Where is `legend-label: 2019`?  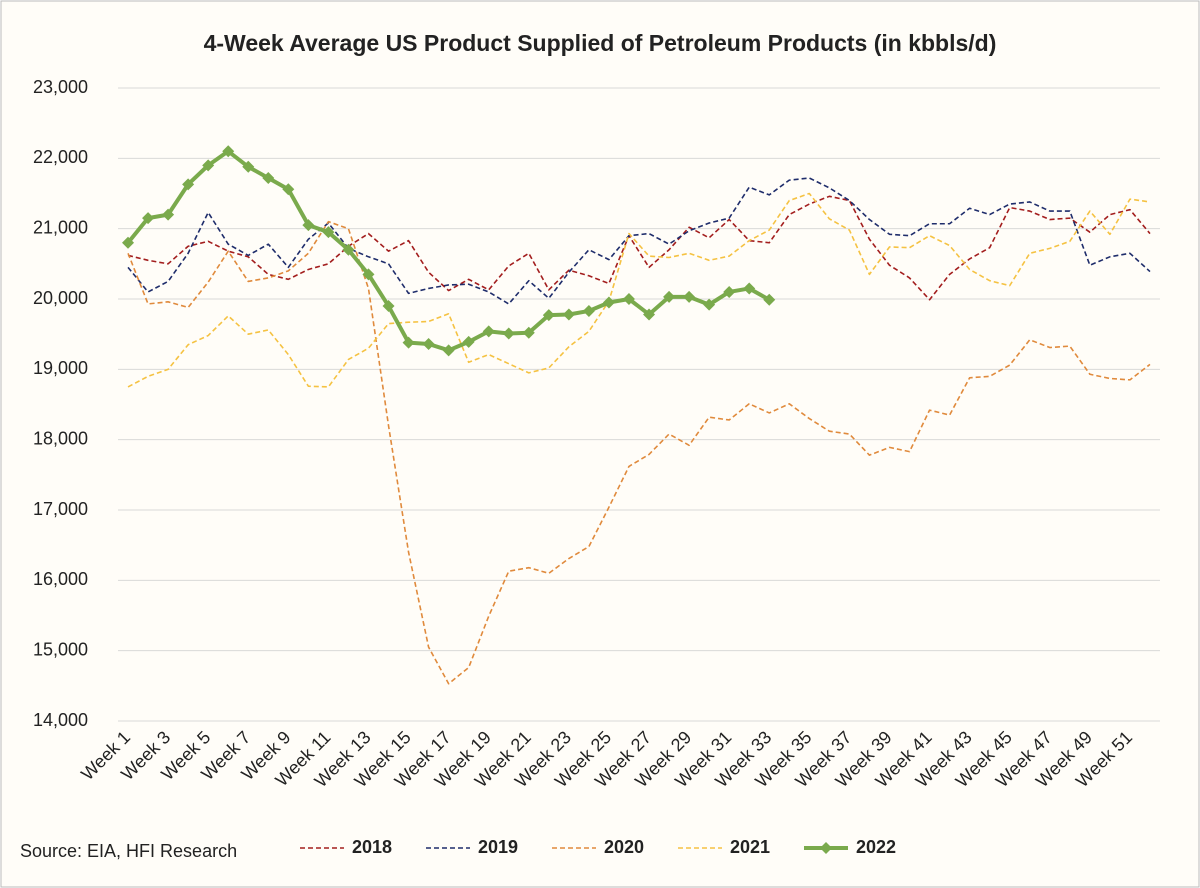
legend-label: 2019 is located at coordinates (498, 847).